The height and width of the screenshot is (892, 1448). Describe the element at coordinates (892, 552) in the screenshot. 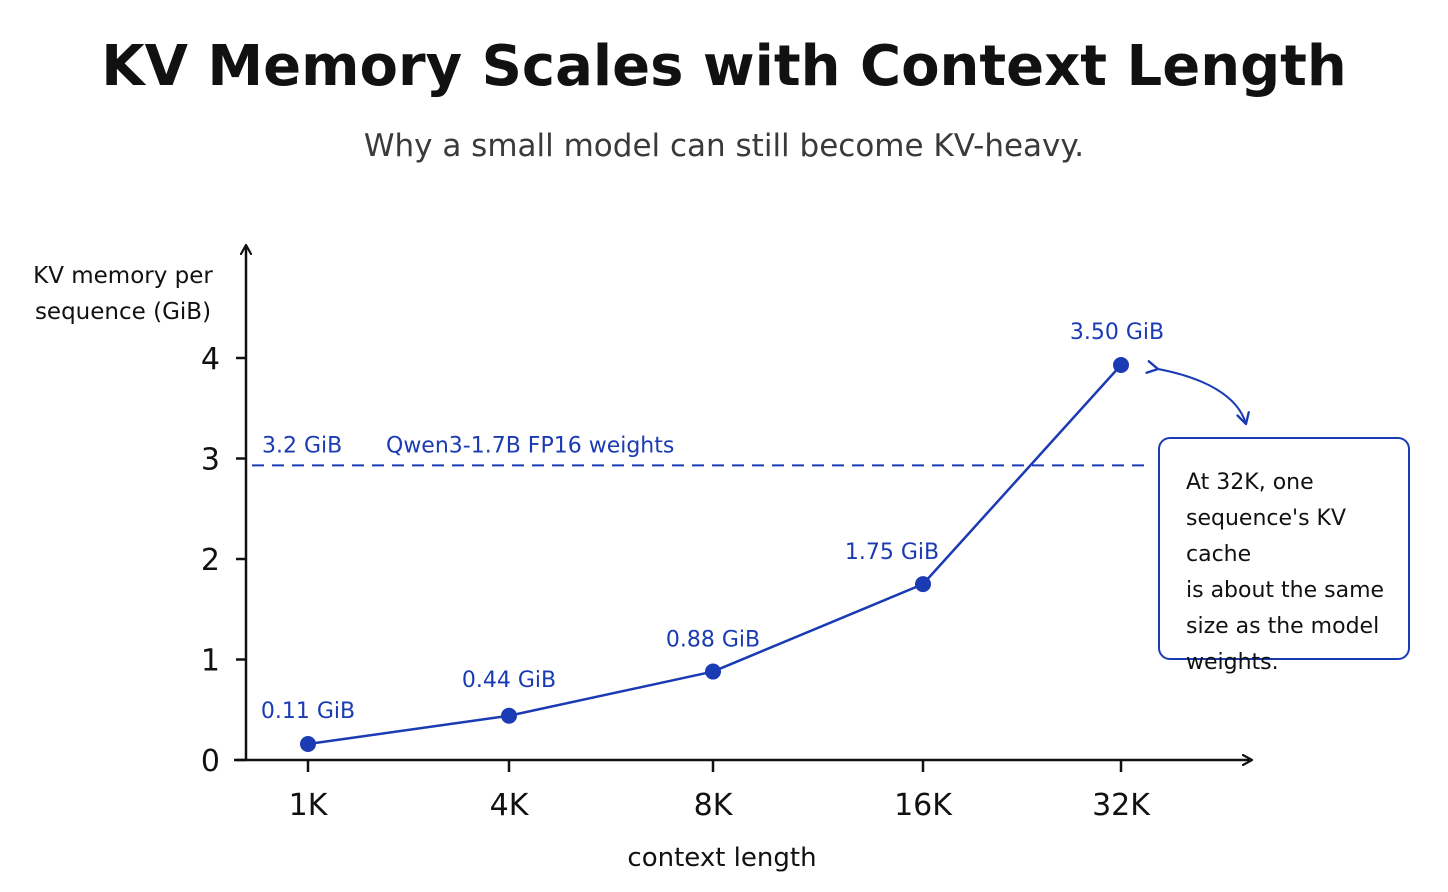

I see `data-label: 1.75 GiB` at that location.